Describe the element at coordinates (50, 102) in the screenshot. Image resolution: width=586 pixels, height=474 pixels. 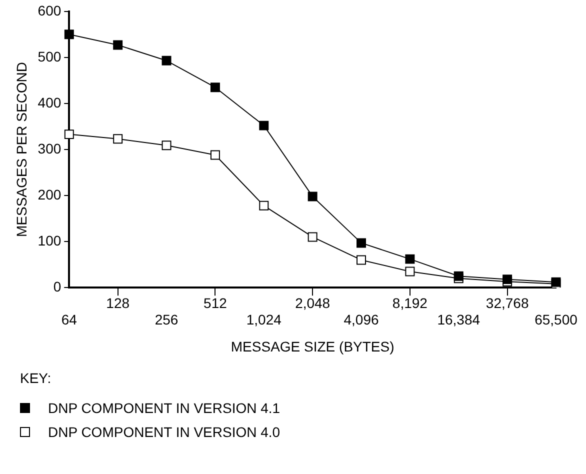
I see `y-tick-label: 400` at that location.